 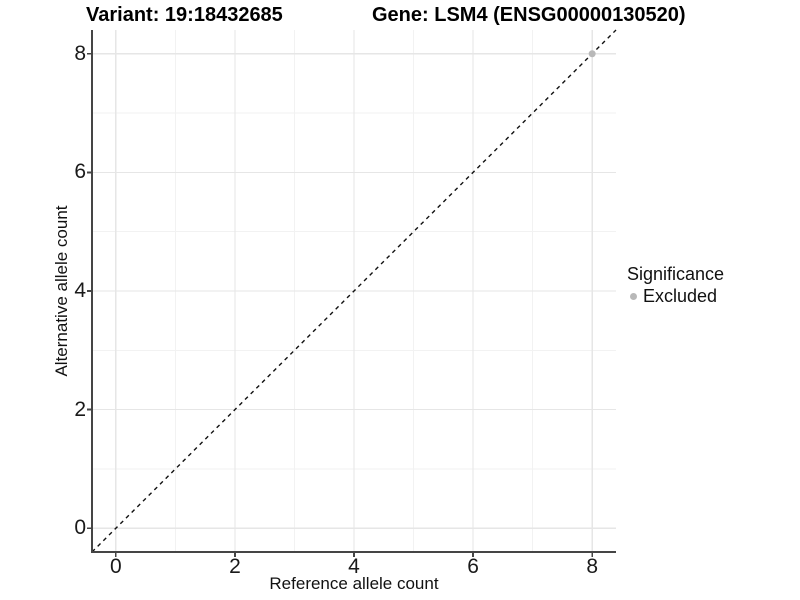 What do you see at coordinates (80, 172) in the screenshot?
I see `y-tick-label: 6` at bounding box center [80, 172].